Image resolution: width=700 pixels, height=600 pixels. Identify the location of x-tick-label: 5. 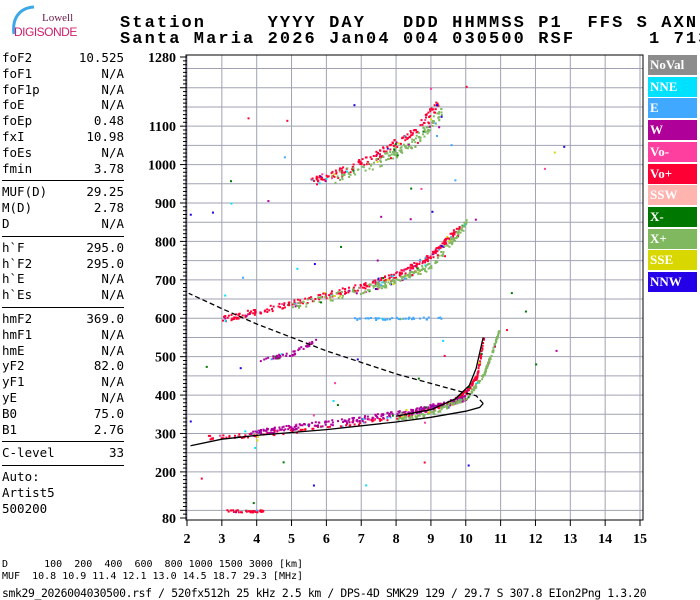
(291, 539).